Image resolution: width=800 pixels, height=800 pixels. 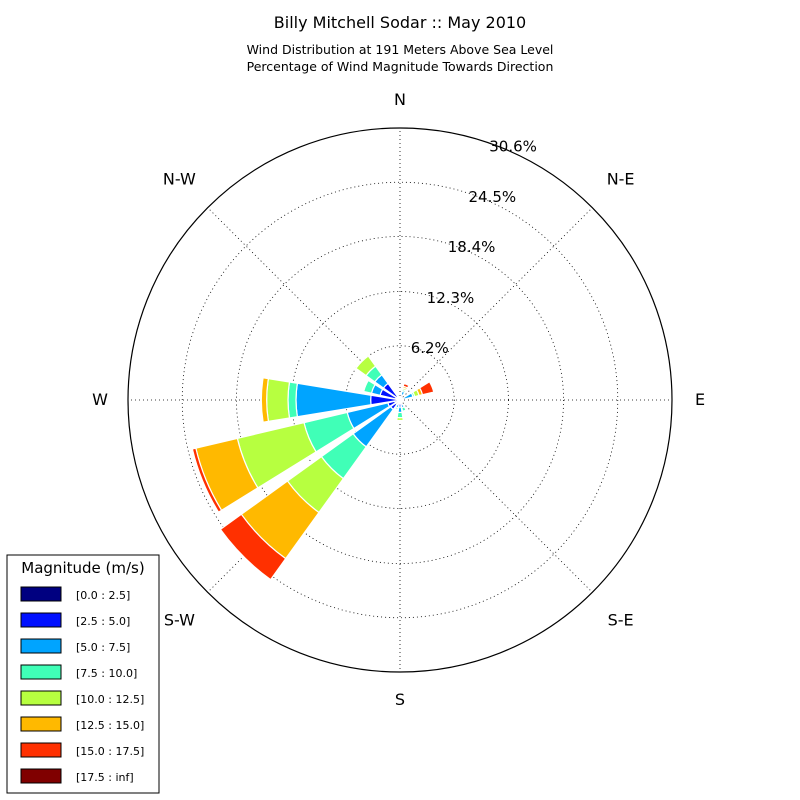 What do you see at coordinates (100, 399) in the screenshot?
I see `direction-label: W` at bounding box center [100, 399].